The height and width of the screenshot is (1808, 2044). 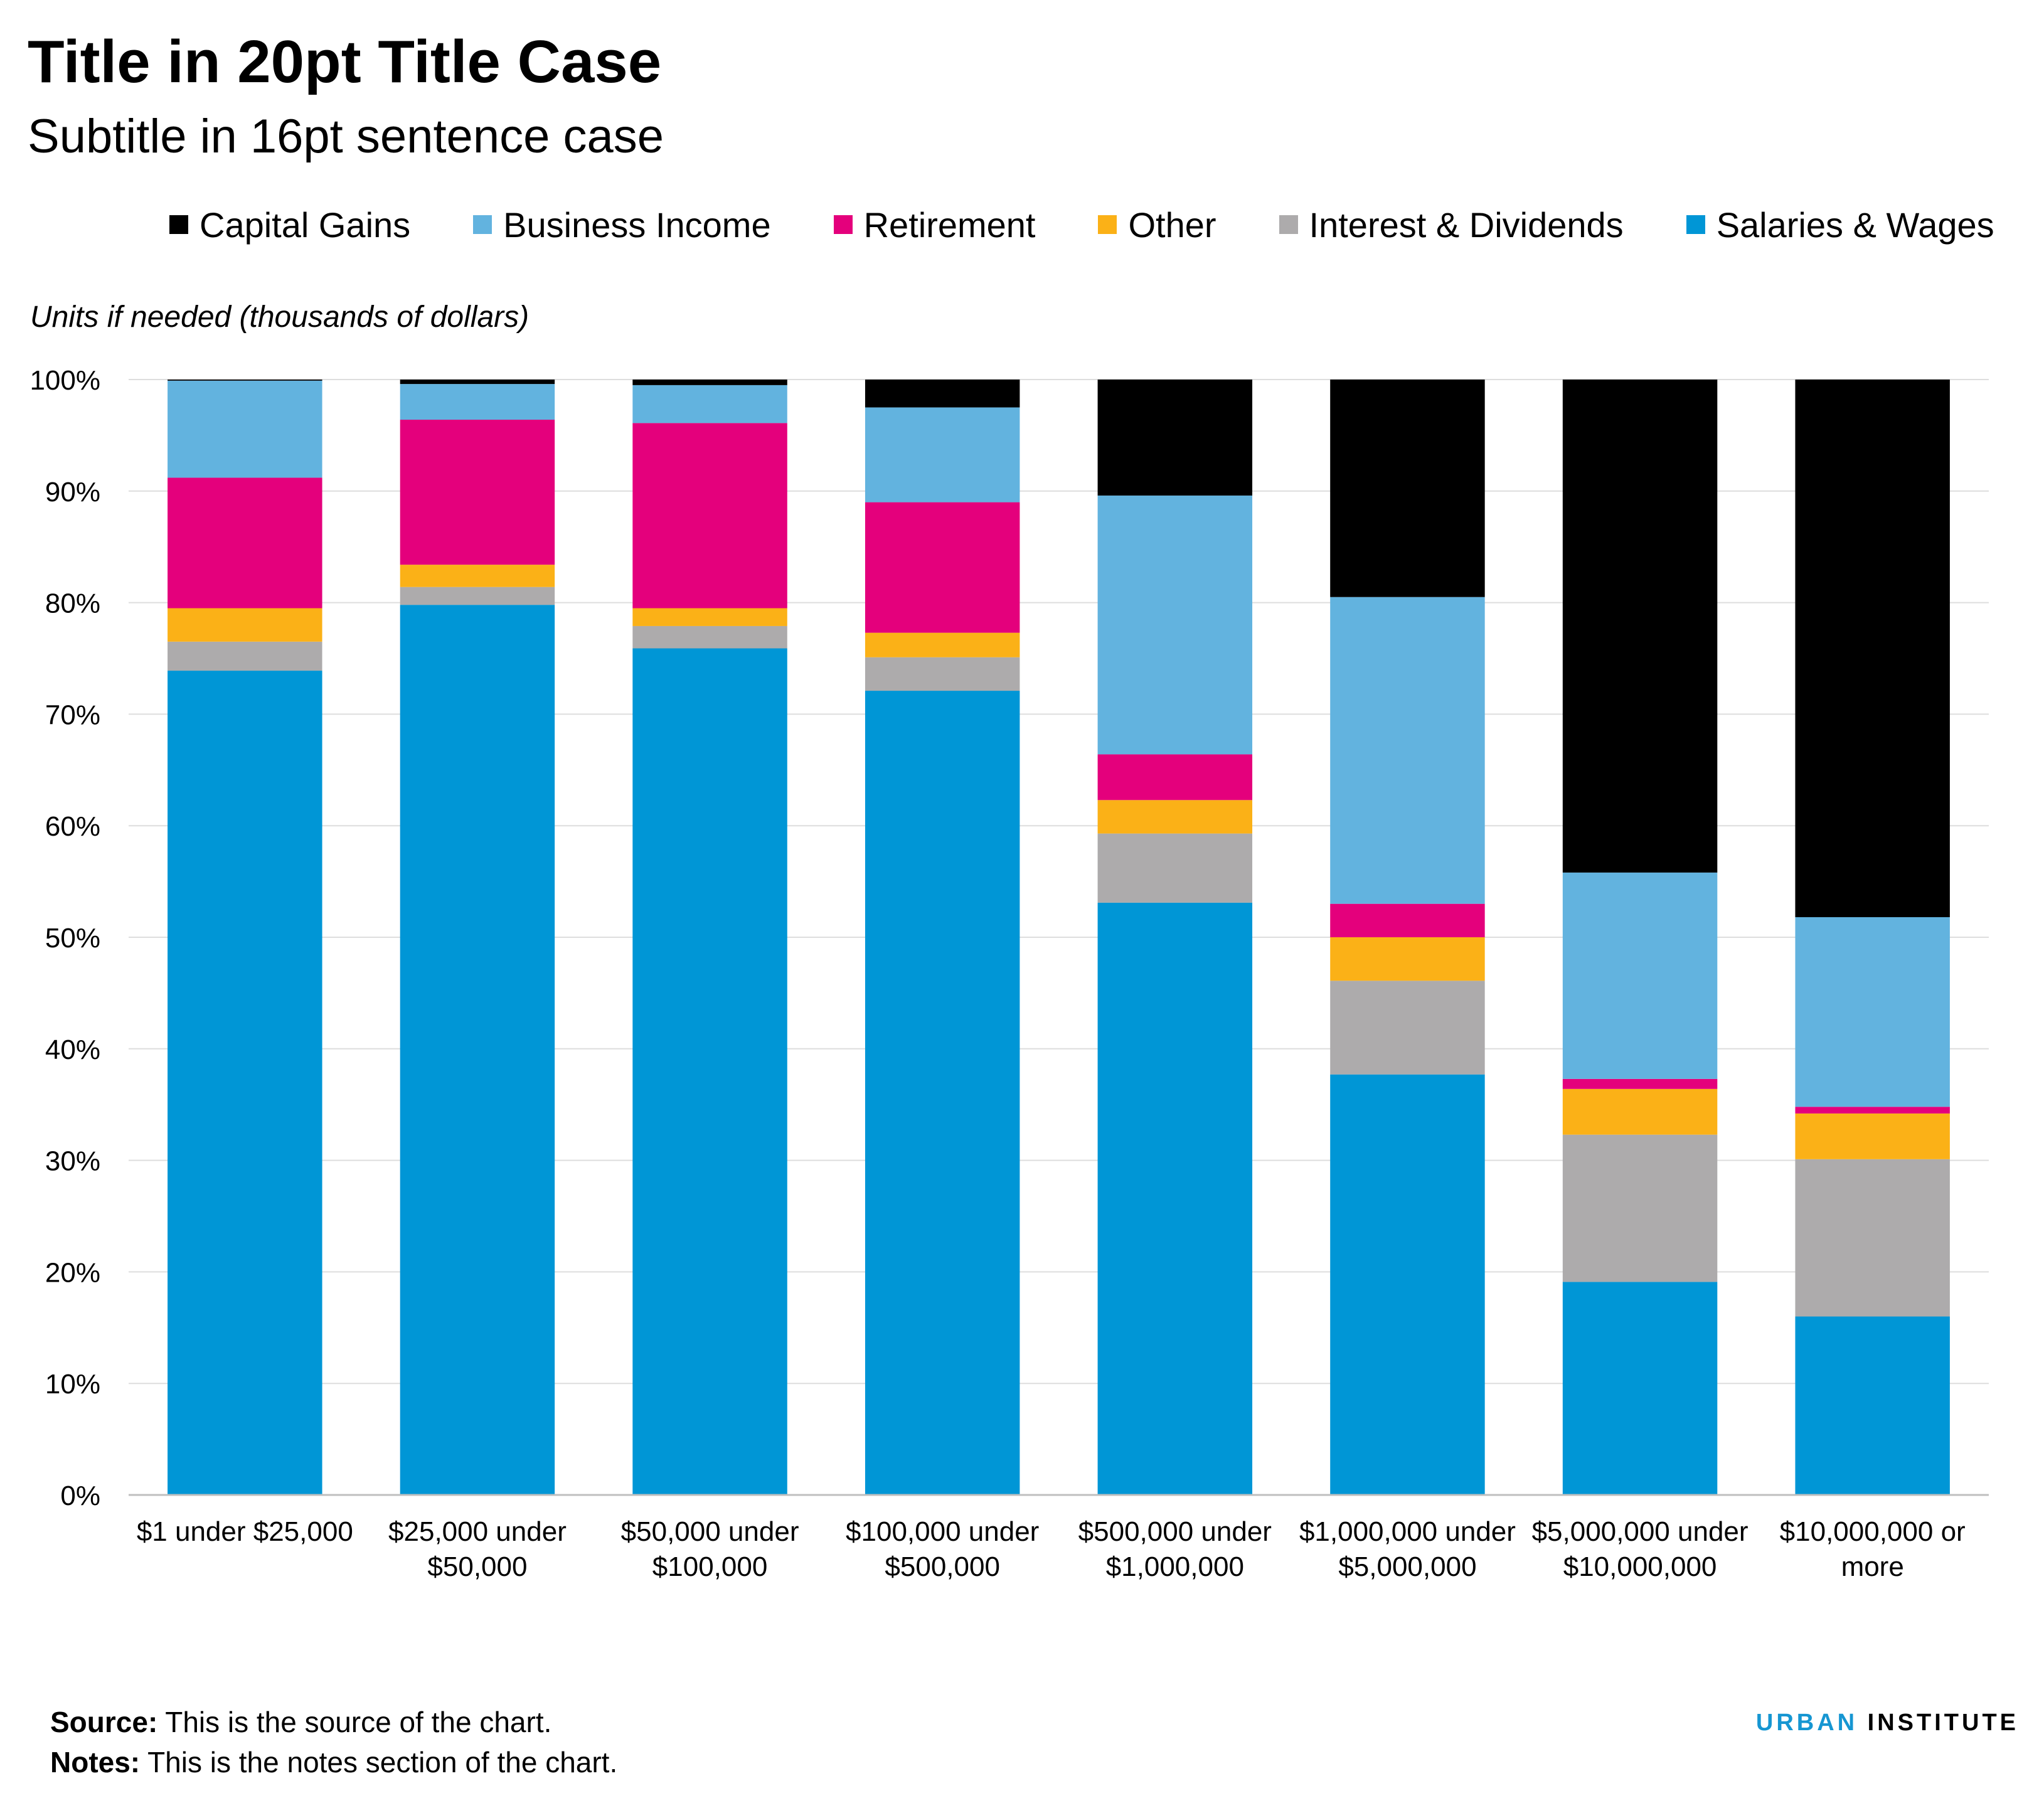 I want to click on x-tick-label: $50,000, so click(x=477, y=1566).